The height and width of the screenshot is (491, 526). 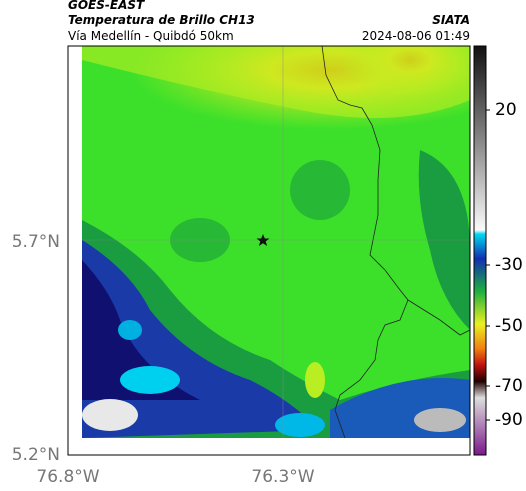 What do you see at coordinates (36, 242) in the screenshot?
I see `lat-label: 5.7°N` at bounding box center [36, 242].